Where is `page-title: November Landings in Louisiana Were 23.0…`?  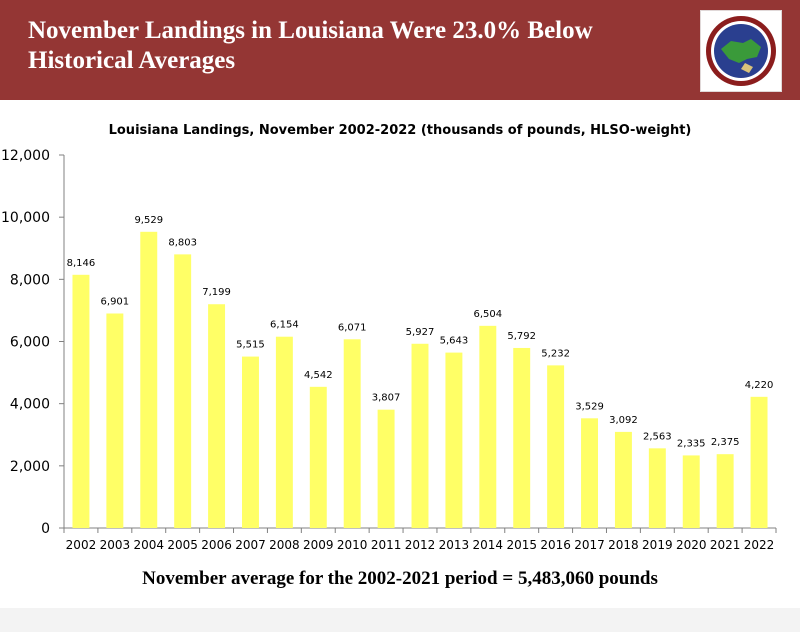
page-title: November Landings in Louisiana Were 23.0… is located at coordinates (310, 45).